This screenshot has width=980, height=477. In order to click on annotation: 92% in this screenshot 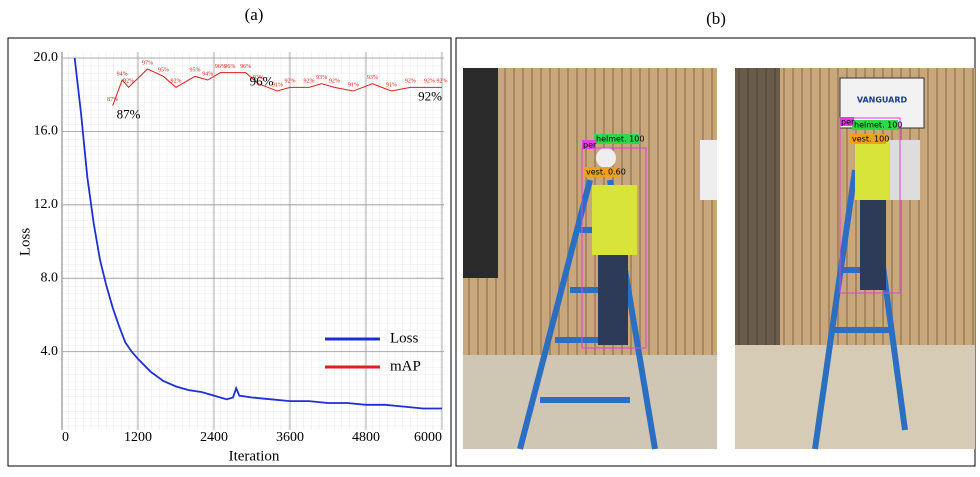, I will do `click(430, 95)`.